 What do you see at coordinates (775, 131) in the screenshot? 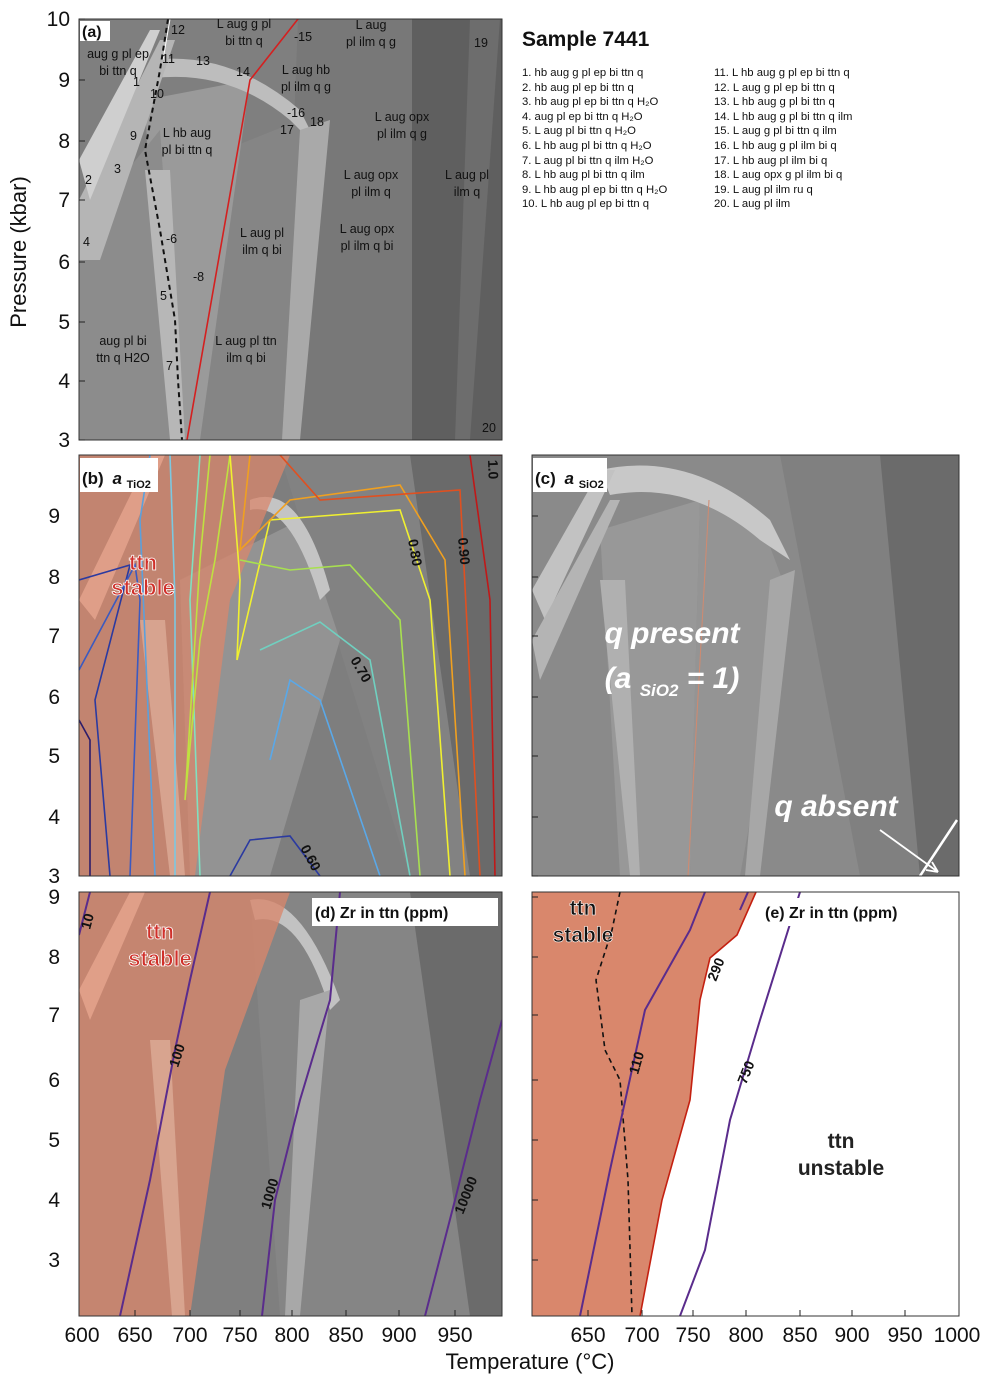
I see `legend-item: 15. L aug g pl bi ttn q ilm` at bounding box center [775, 131].